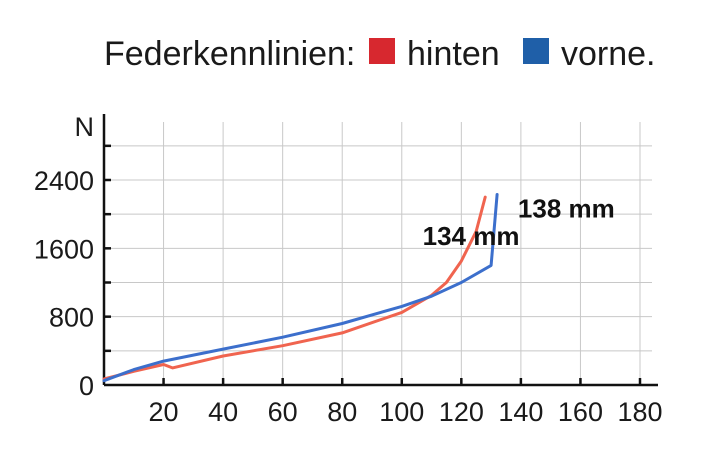 The width and height of the screenshot is (712, 471). I want to click on x-tick-label-80: 80, so click(342, 412).